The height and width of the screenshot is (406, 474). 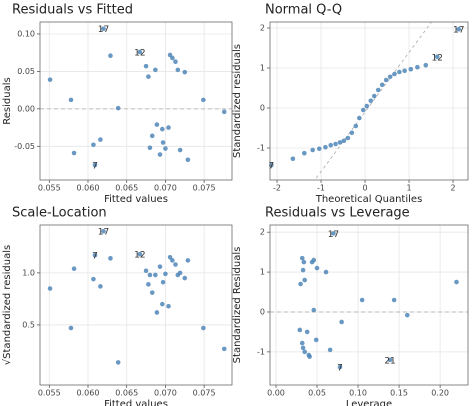 What do you see at coordinates (237, 305) in the screenshot?
I see `y-axis-title: Standardized Residuals` at bounding box center [237, 305].